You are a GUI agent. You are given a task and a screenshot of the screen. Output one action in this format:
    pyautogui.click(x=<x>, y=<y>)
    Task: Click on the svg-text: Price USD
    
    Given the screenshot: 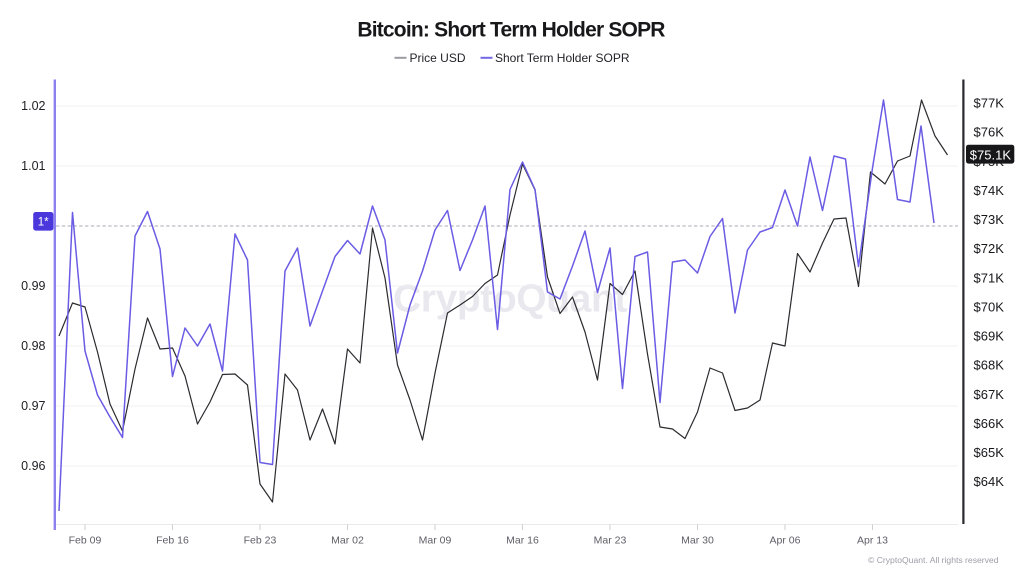 What is the action you would take?
    pyautogui.click(x=438, y=58)
    